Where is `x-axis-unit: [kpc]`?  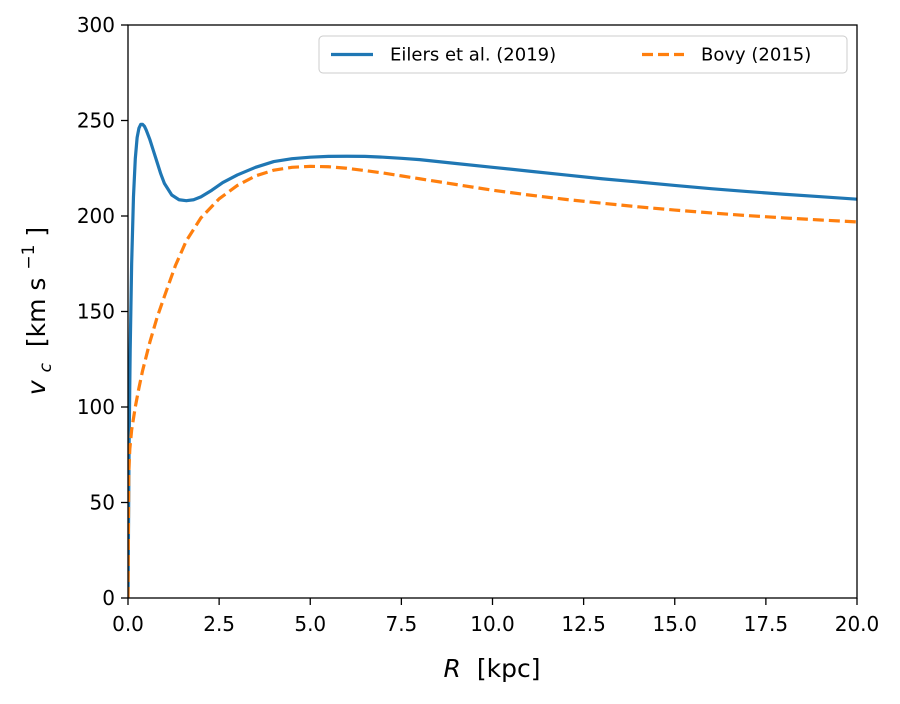 x-axis-unit: [kpc] is located at coordinates (509, 668).